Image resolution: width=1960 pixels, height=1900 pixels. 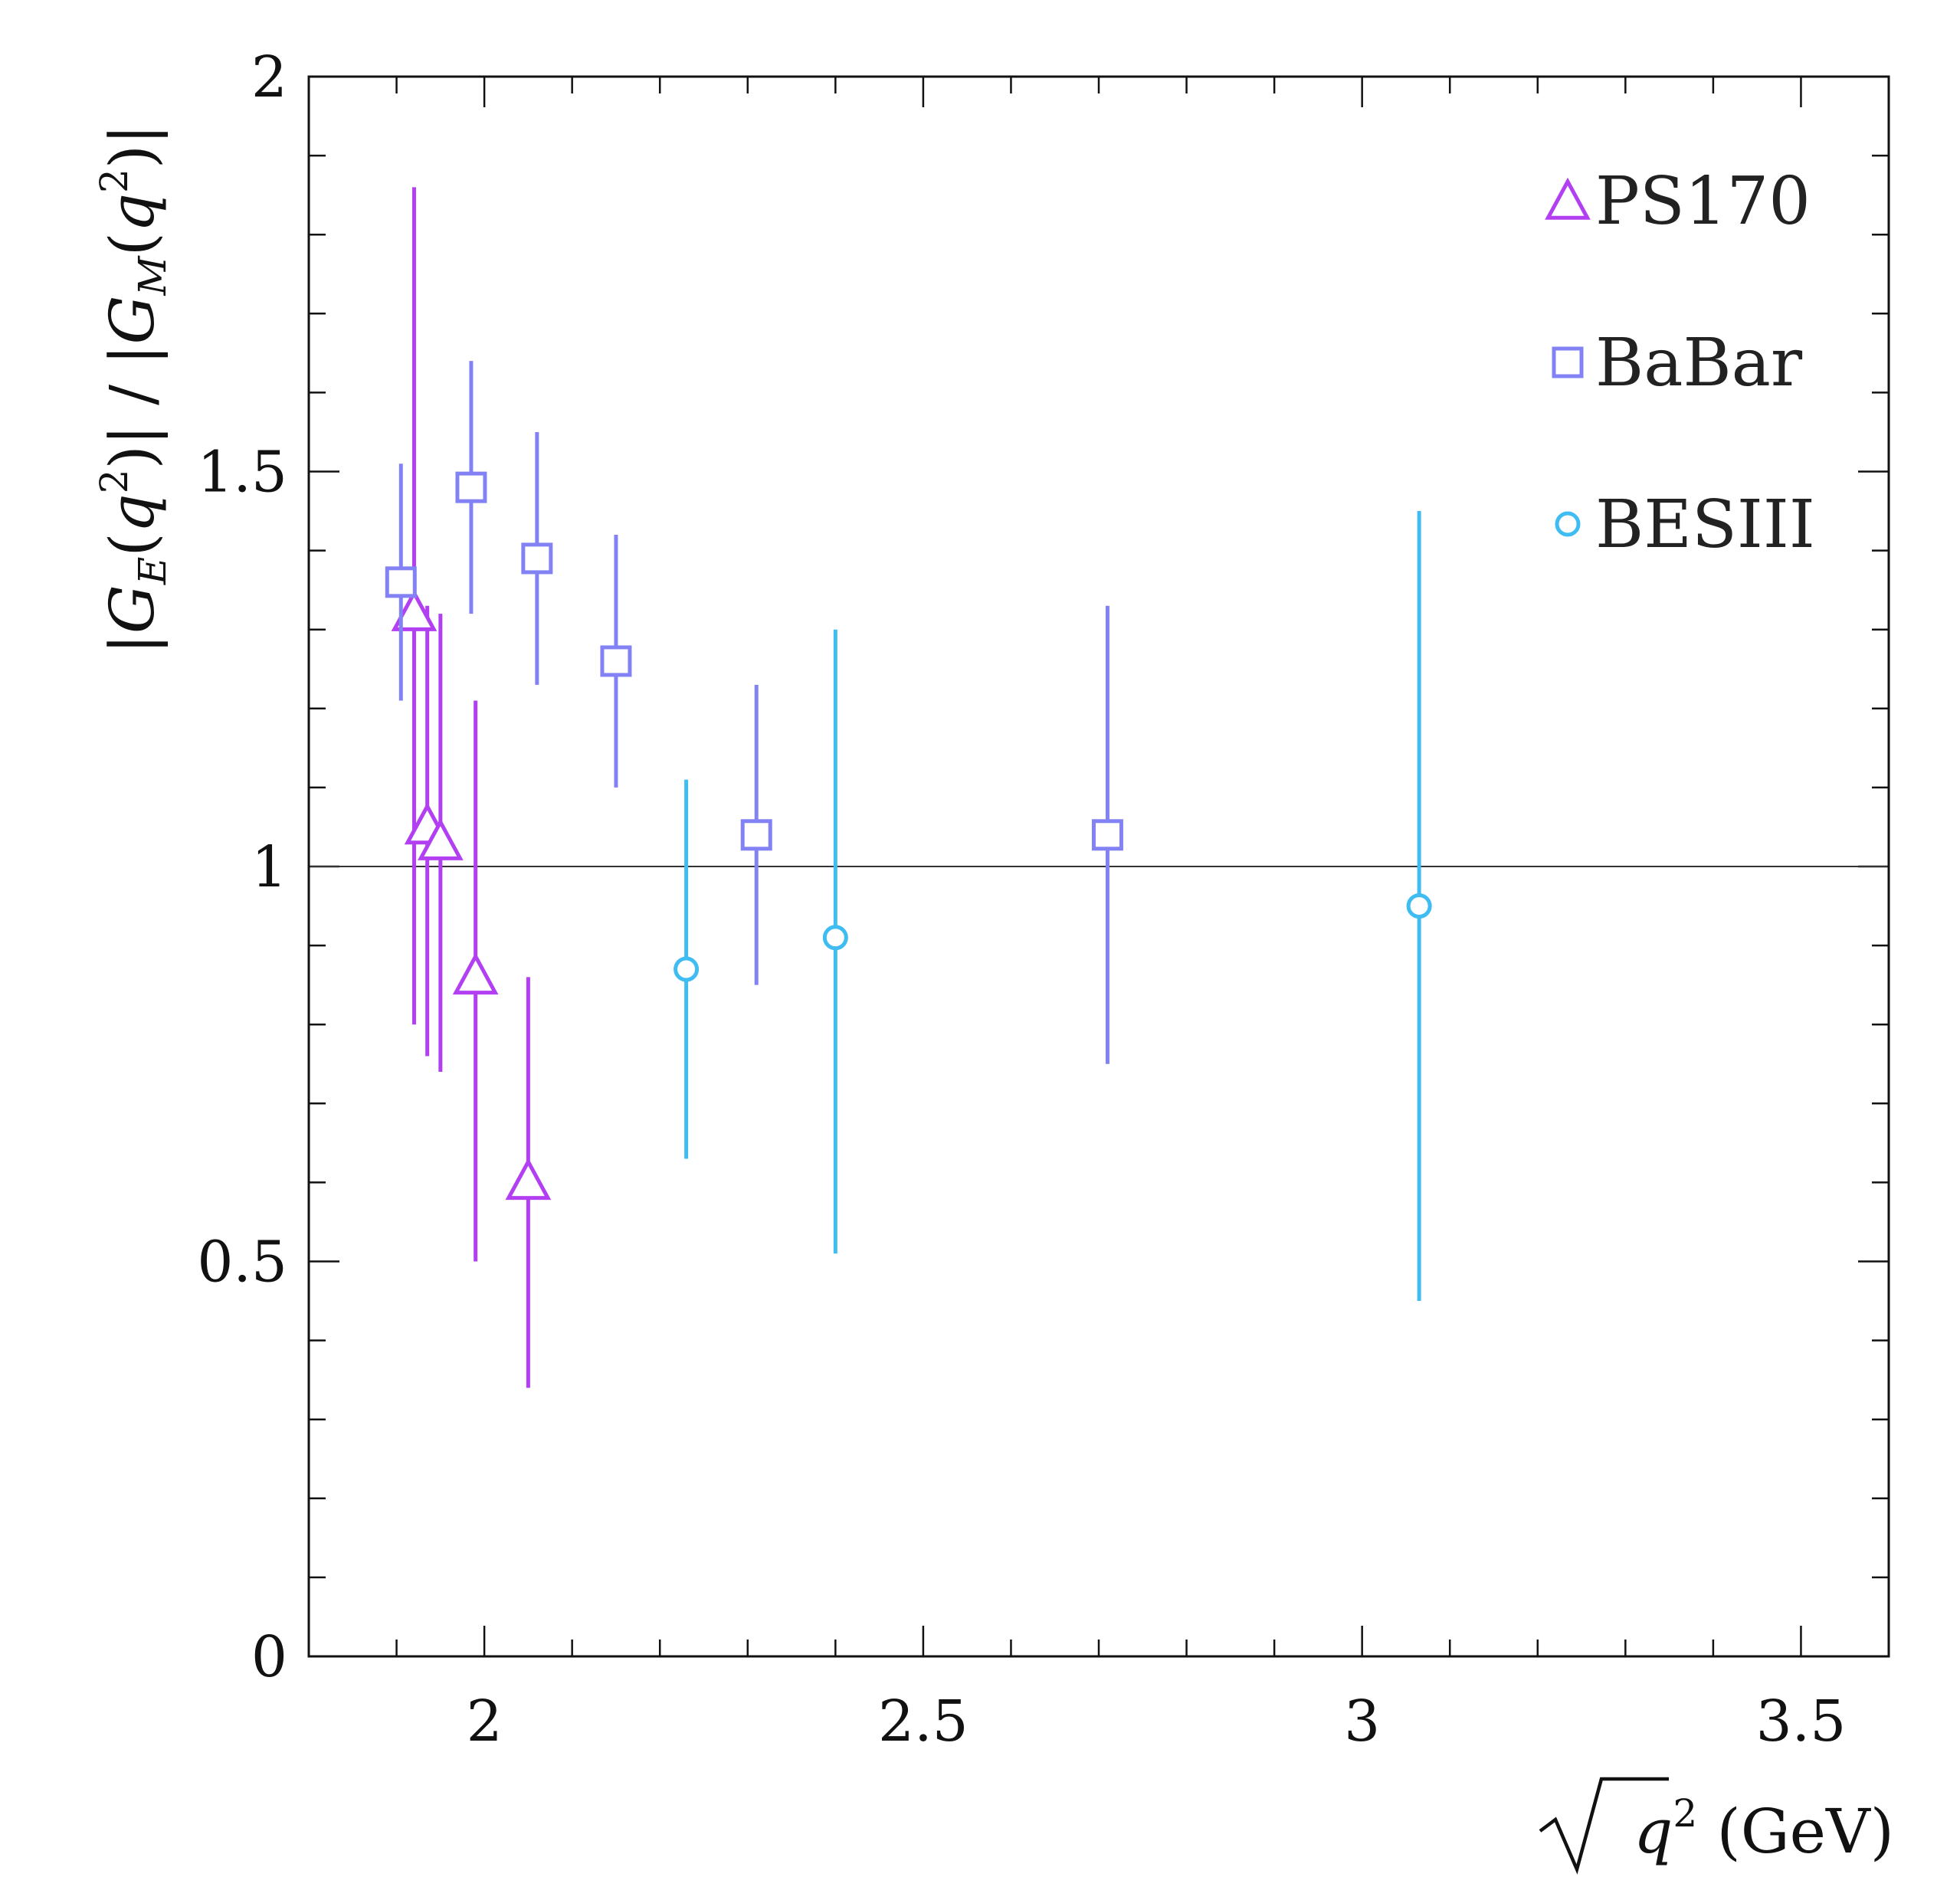 I want to click on y-axis-title-exp2: 2, so click(x=114, y=181).